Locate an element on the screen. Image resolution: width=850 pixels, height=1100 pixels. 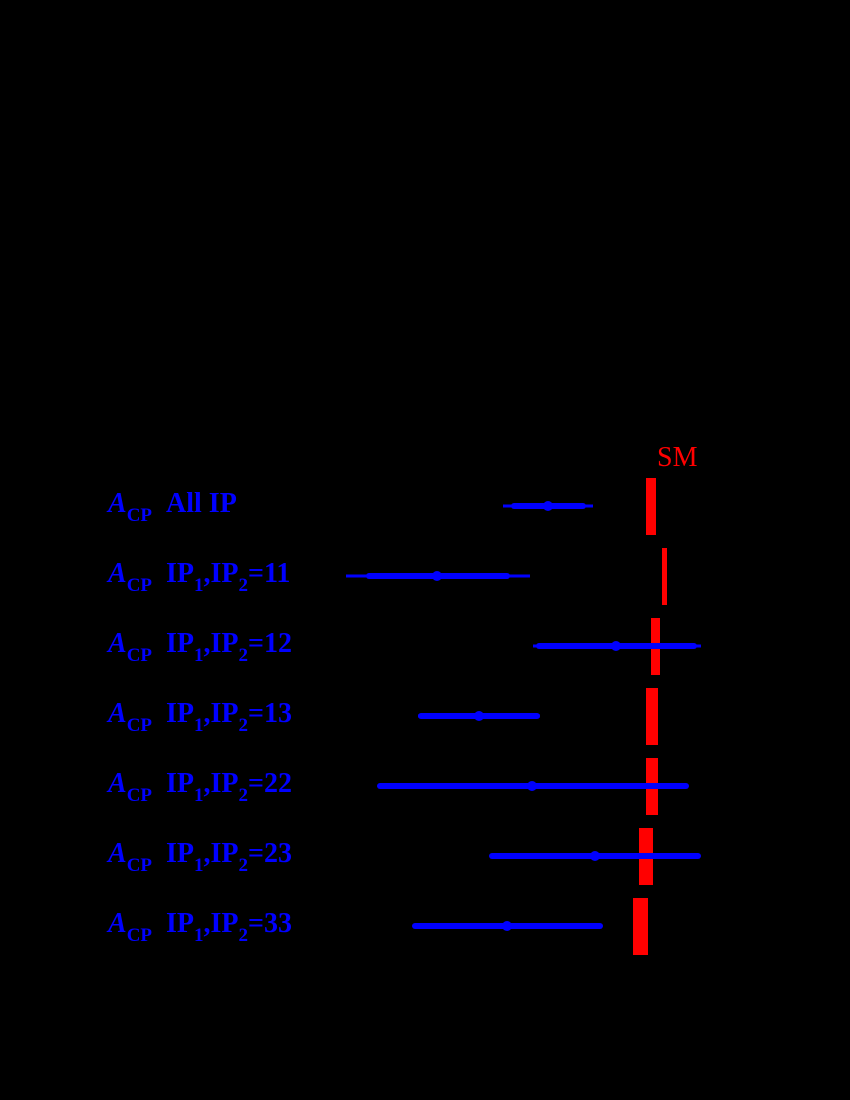
ip-text: =23 is located at coordinates (270, 853).